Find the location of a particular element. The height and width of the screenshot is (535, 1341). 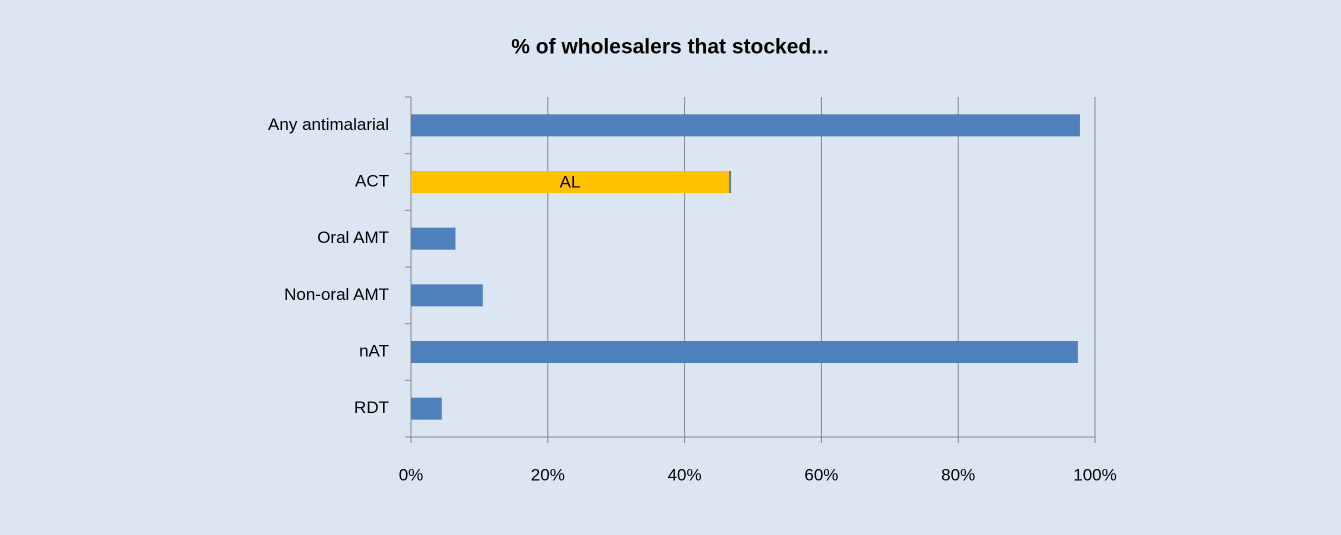

x-tick-label: 80% is located at coordinates (958, 474).